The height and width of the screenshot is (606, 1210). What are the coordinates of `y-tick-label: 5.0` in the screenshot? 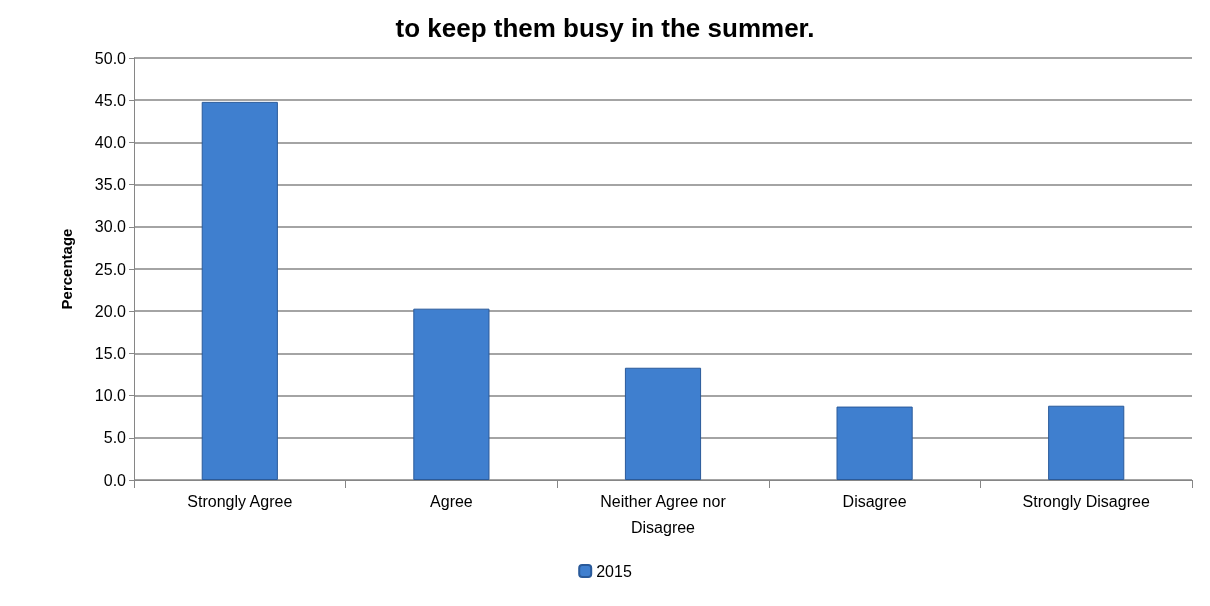 It's located at (115, 438).